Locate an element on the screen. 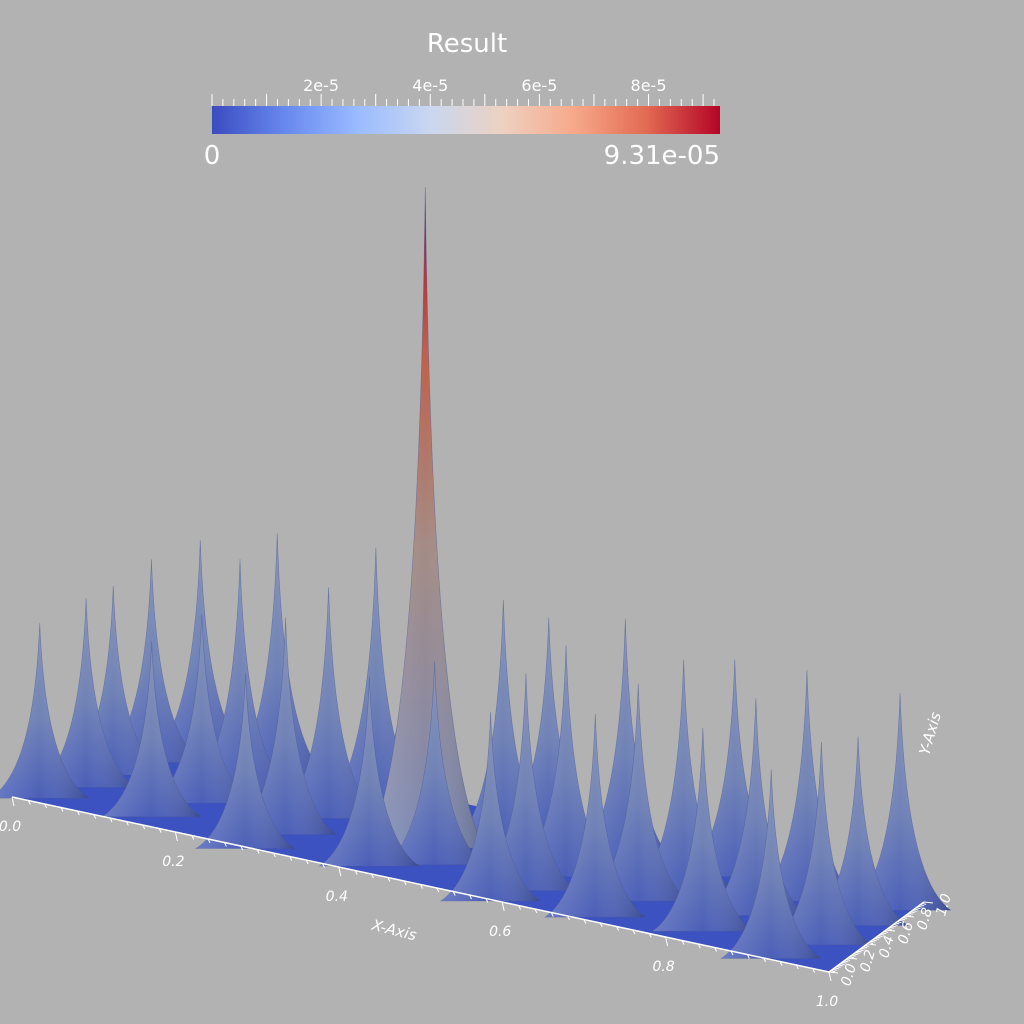 Image resolution: width=1024 pixels, height=1024 pixels. colorbar-min-label: 0 is located at coordinates (212, 156).